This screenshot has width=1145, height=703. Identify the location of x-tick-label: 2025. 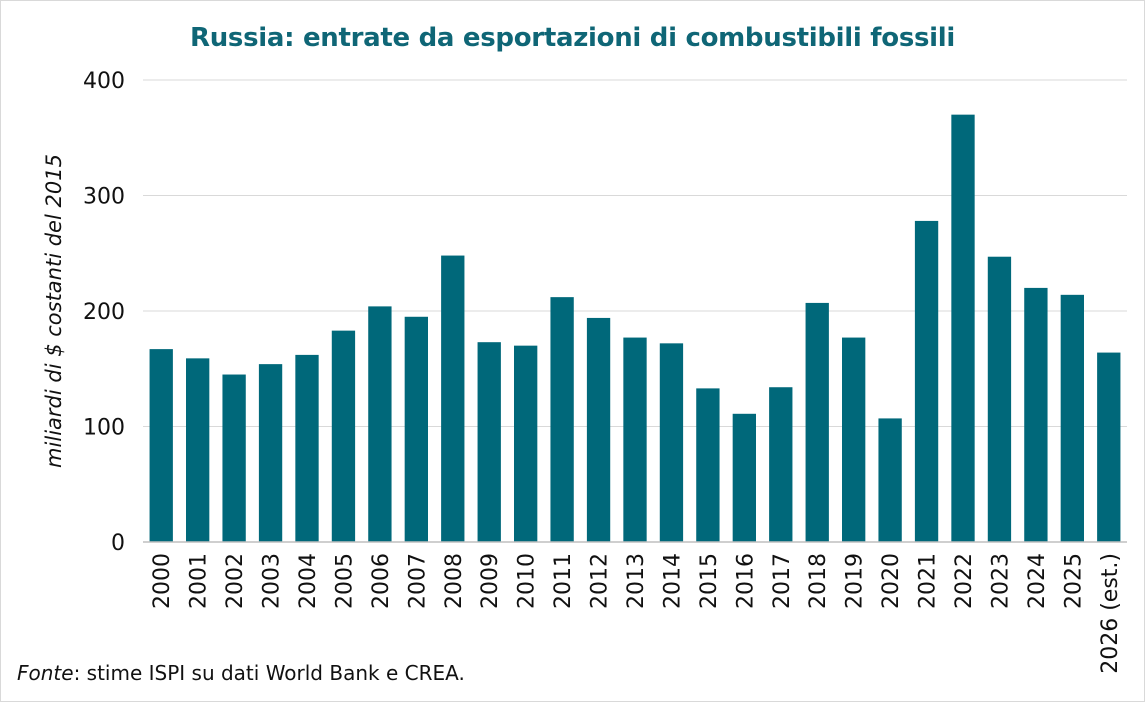
(1073, 581).